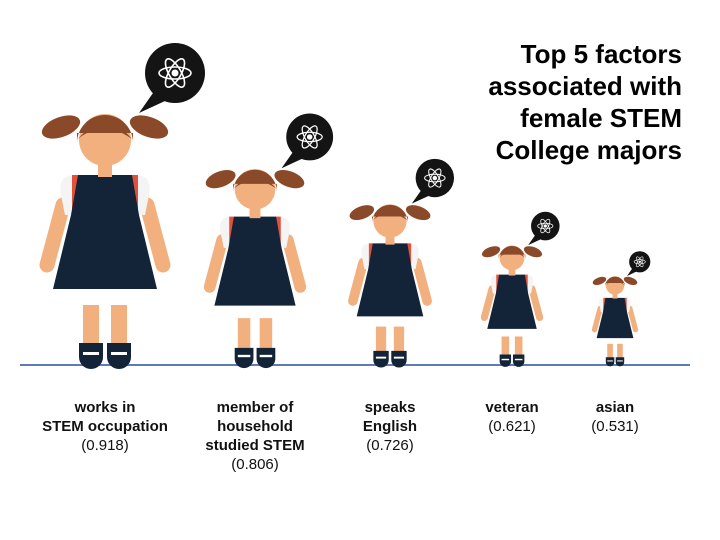 Image resolution: width=720 pixels, height=540 pixels. Describe the element at coordinates (390, 407) in the screenshot. I see `category-name-line: speaks` at that location.